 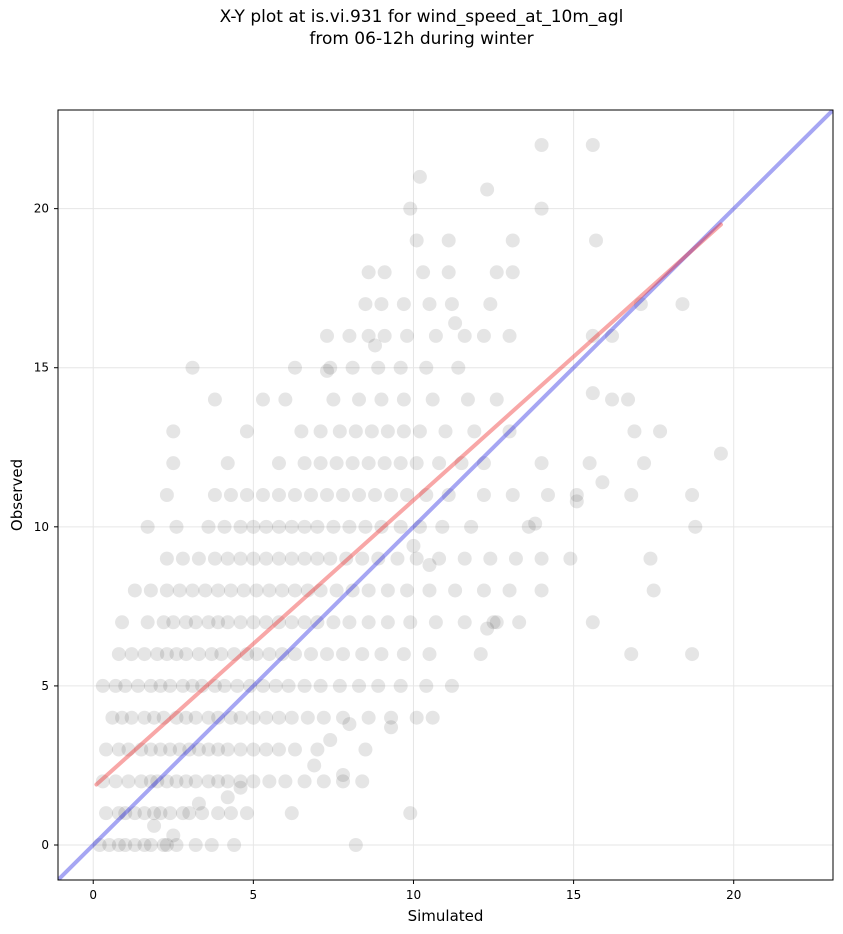 I want to click on y-axis-label: Observed, so click(x=17, y=495).